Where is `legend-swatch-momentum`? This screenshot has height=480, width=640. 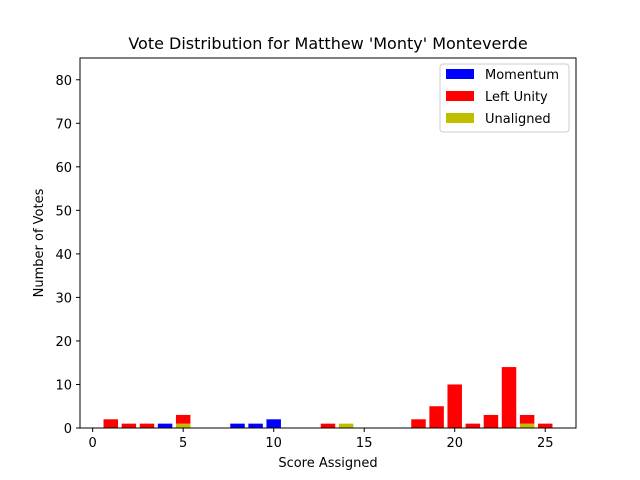 legend-swatch-momentum is located at coordinates (460, 74).